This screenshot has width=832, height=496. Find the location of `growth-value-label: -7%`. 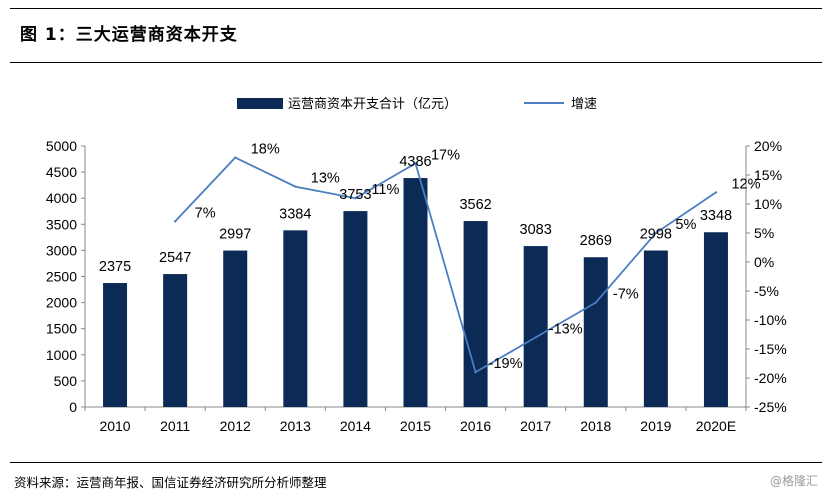

growth-value-label: -7% is located at coordinates (626, 295).